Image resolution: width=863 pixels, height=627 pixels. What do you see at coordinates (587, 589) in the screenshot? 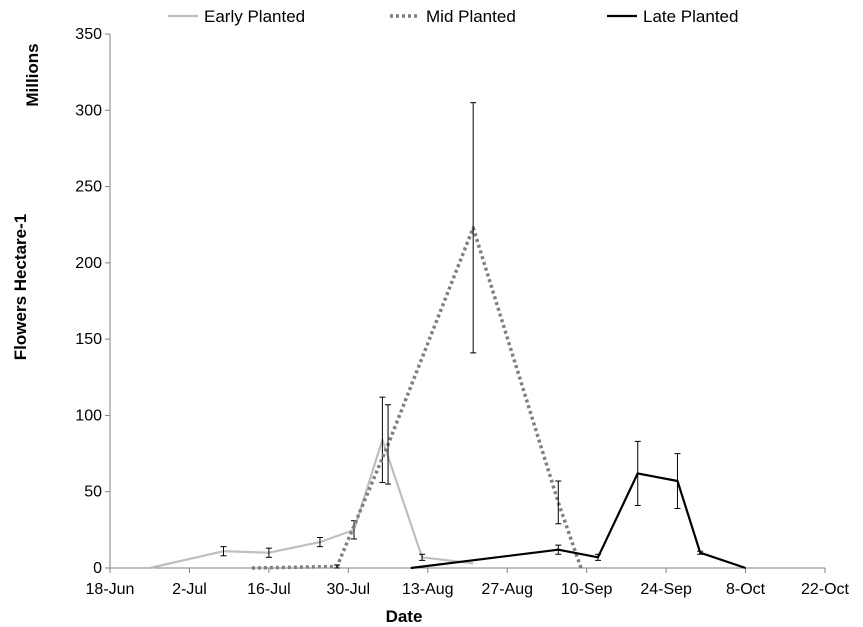
I see `x-tick-label: 10-Sep` at bounding box center [587, 589].